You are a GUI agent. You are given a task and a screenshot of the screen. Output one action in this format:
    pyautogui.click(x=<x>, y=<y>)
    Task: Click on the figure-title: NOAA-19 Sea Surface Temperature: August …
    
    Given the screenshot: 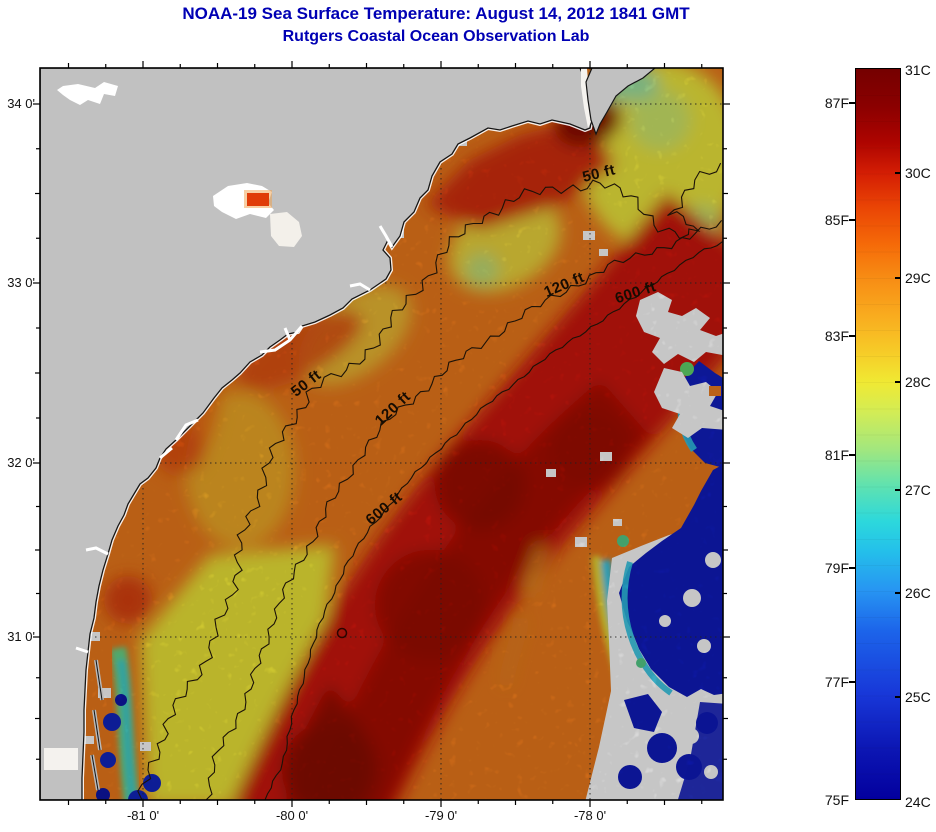 What is the action you would take?
    pyautogui.click(x=436, y=13)
    